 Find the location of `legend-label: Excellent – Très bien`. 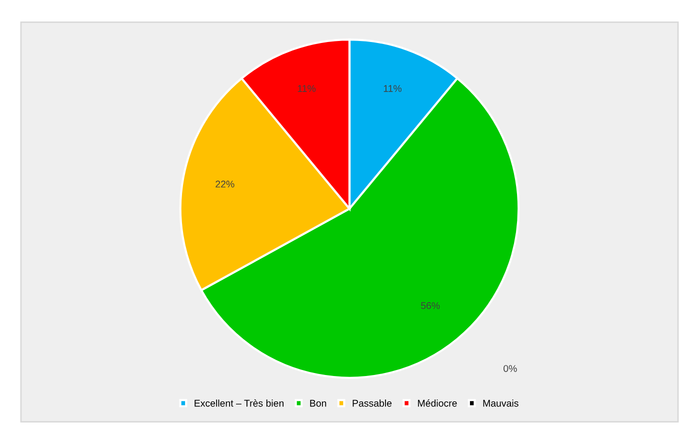

legend-label: Excellent – Très bien is located at coordinates (239, 403).